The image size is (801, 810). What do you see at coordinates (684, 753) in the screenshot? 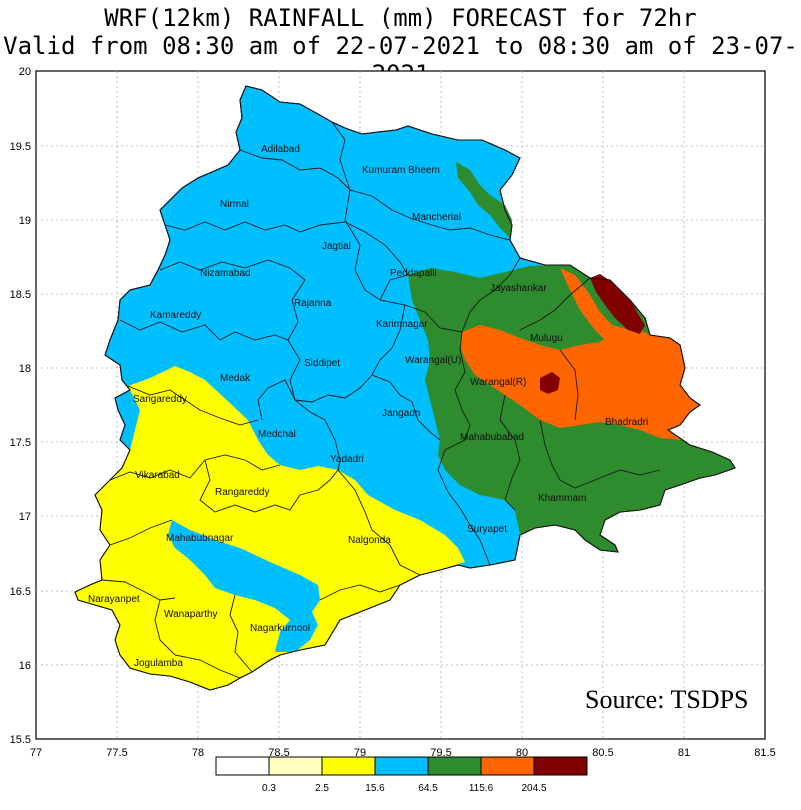
I see `x-tick-label: 81` at bounding box center [684, 753].